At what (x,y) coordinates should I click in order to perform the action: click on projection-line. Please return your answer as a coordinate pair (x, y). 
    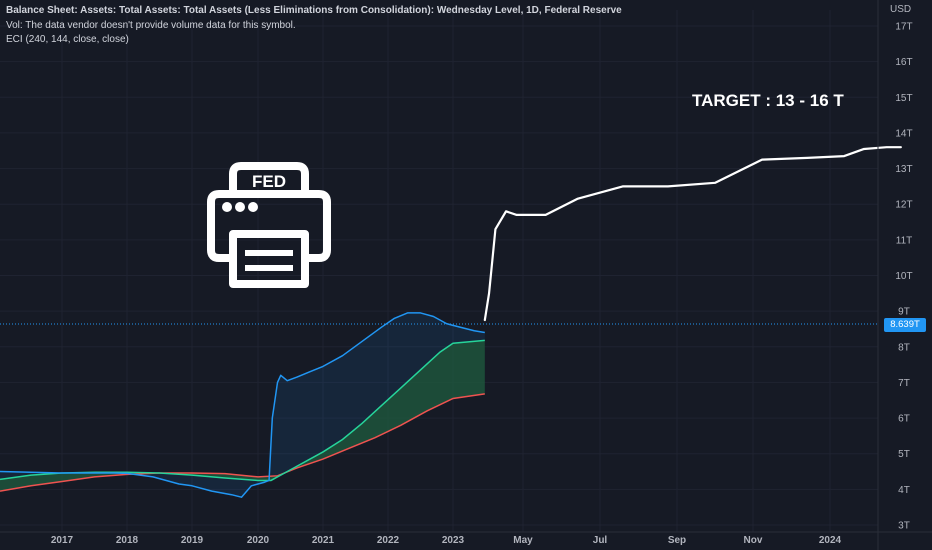
    Looking at the image, I should click on (692, 234).